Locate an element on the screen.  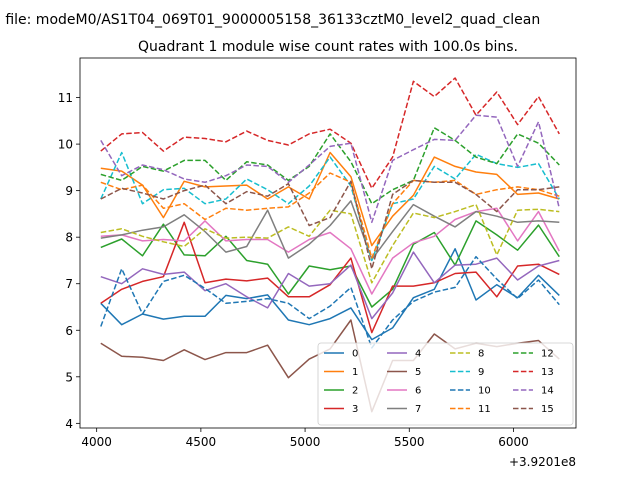
y-tick-label: 4 is located at coordinates (69, 424).